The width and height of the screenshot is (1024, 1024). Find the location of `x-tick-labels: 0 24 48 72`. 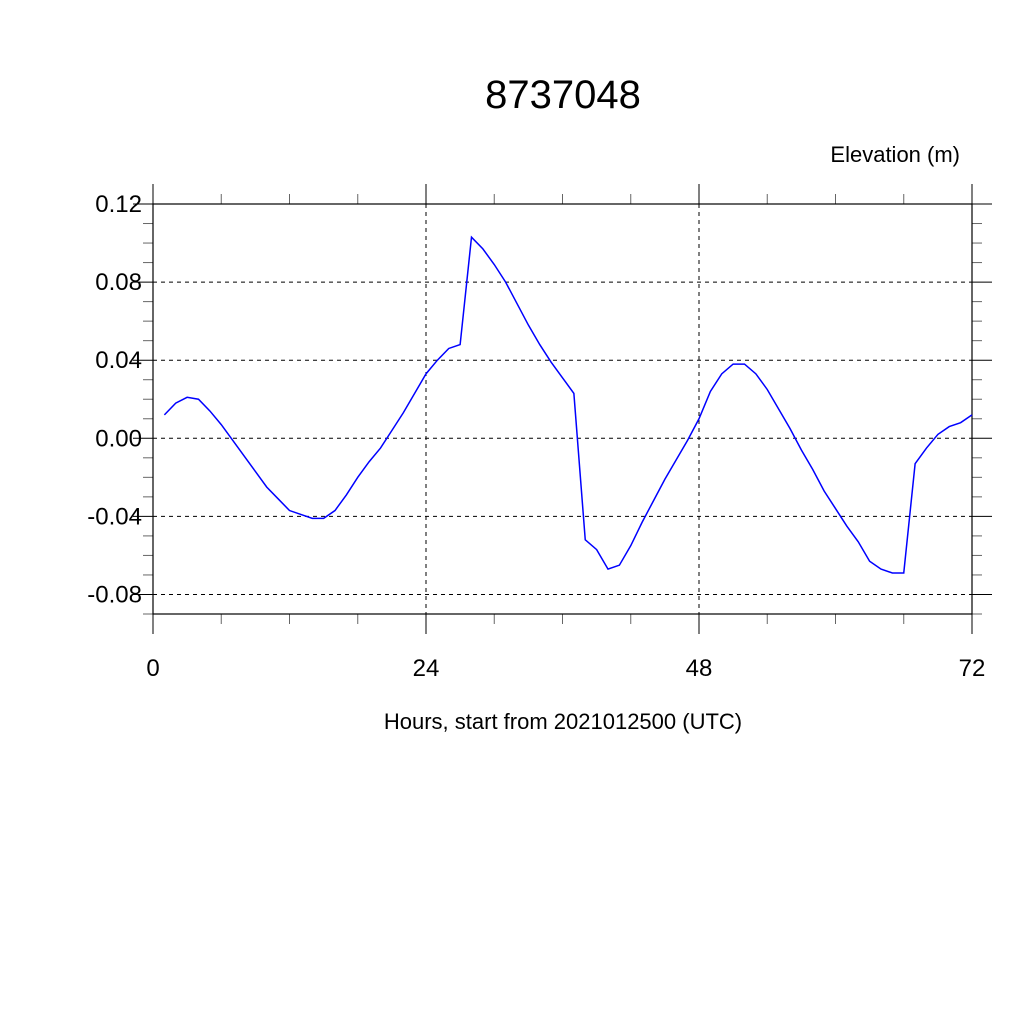

x-tick-labels: 0 24 48 72 is located at coordinates (565, 668).